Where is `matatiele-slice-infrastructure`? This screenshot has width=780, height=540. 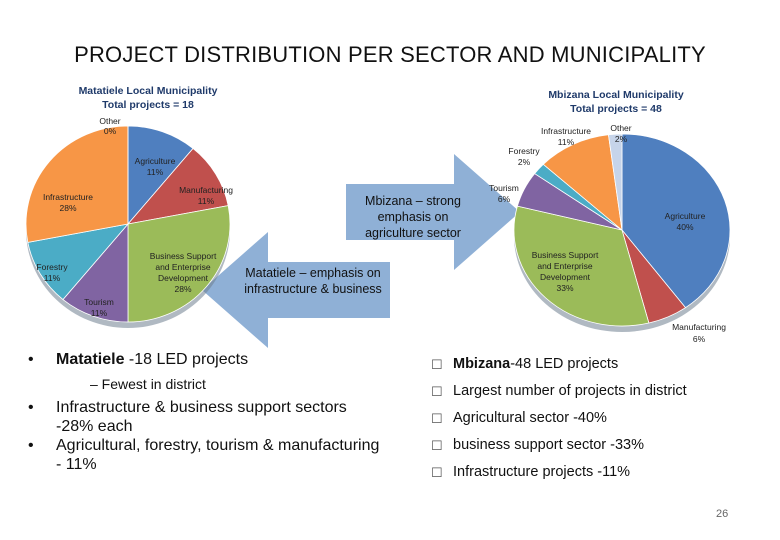
matatiele-slice-infrastructure is located at coordinates (77, 184).